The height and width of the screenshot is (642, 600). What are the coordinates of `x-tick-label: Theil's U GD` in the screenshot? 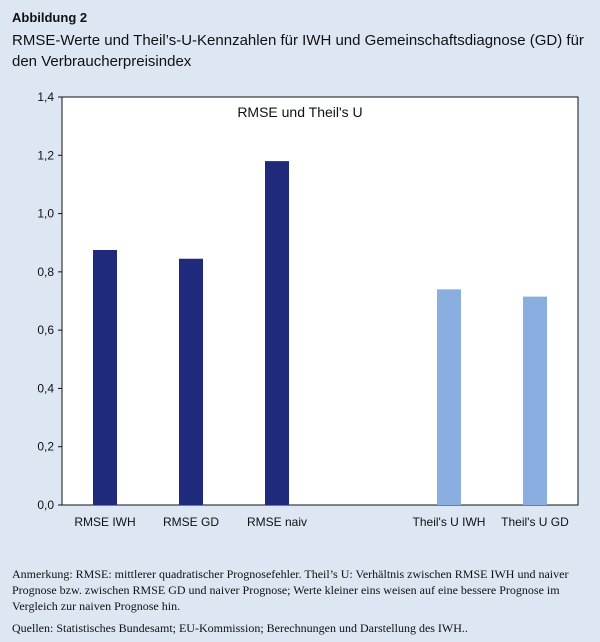 It's located at (535, 522).